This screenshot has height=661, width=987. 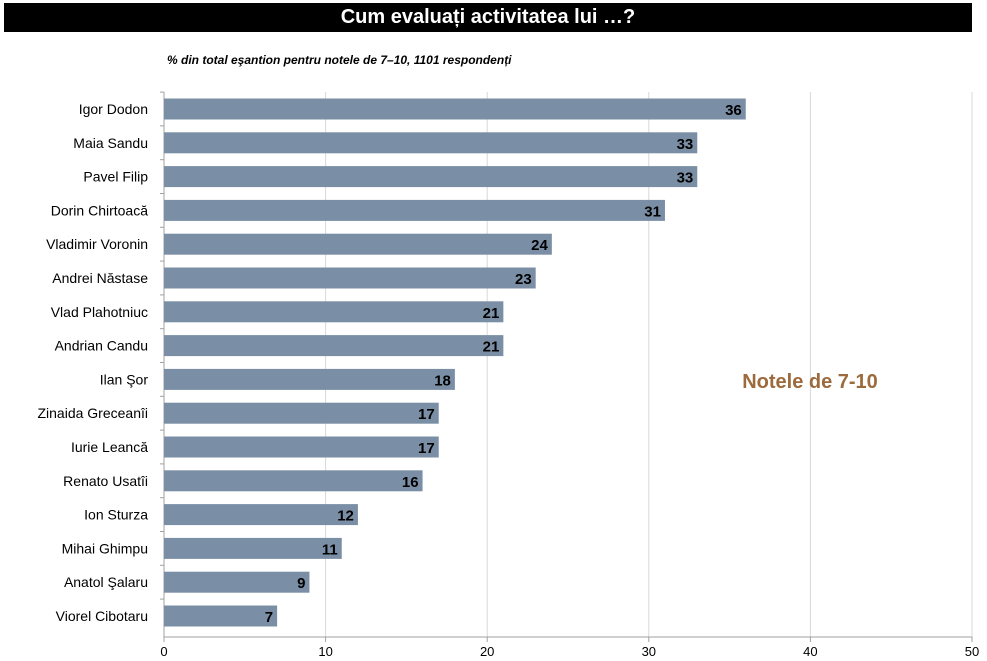 What do you see at coordinates (810, 382) in the screenshot?
I see `chart-annotation: Notele de 7-10` at bounding box center [810, 382].